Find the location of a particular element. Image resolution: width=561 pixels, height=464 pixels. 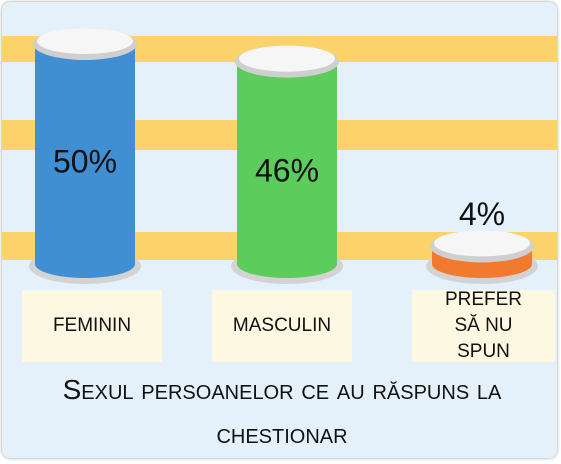

value-label: 4% is located at coordinates (482, 214).